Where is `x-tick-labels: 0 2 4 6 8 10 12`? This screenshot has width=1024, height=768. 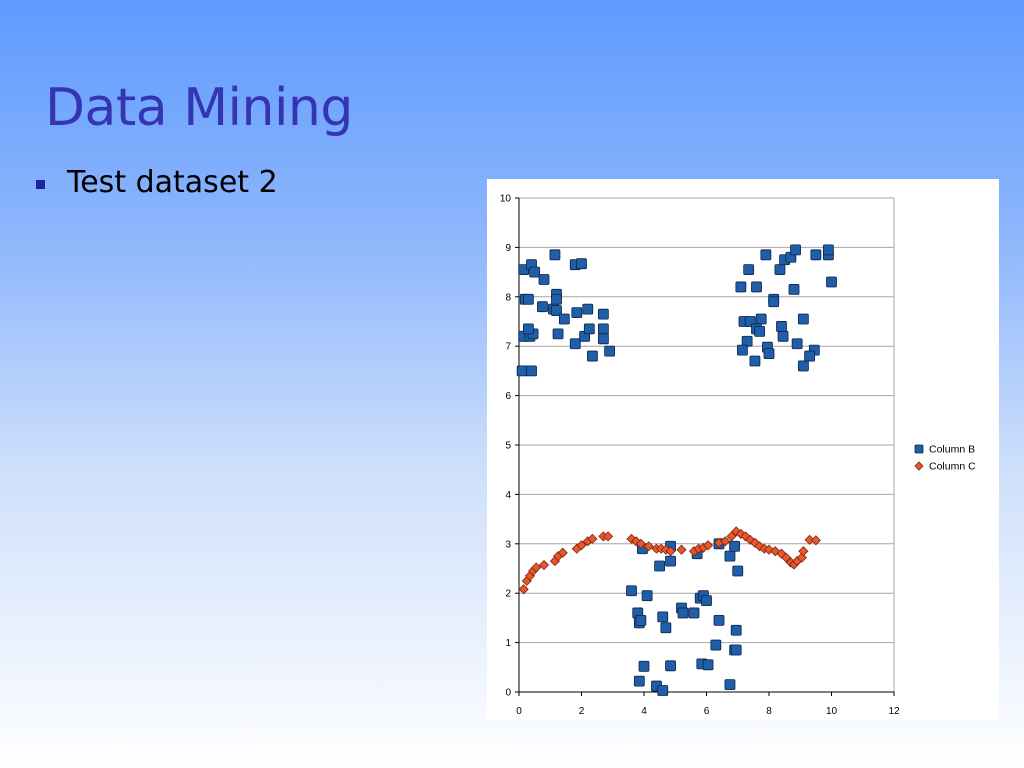
x-tick-labels: 0 2 4 6 8 10 12 is located at coordinates (708, 711).